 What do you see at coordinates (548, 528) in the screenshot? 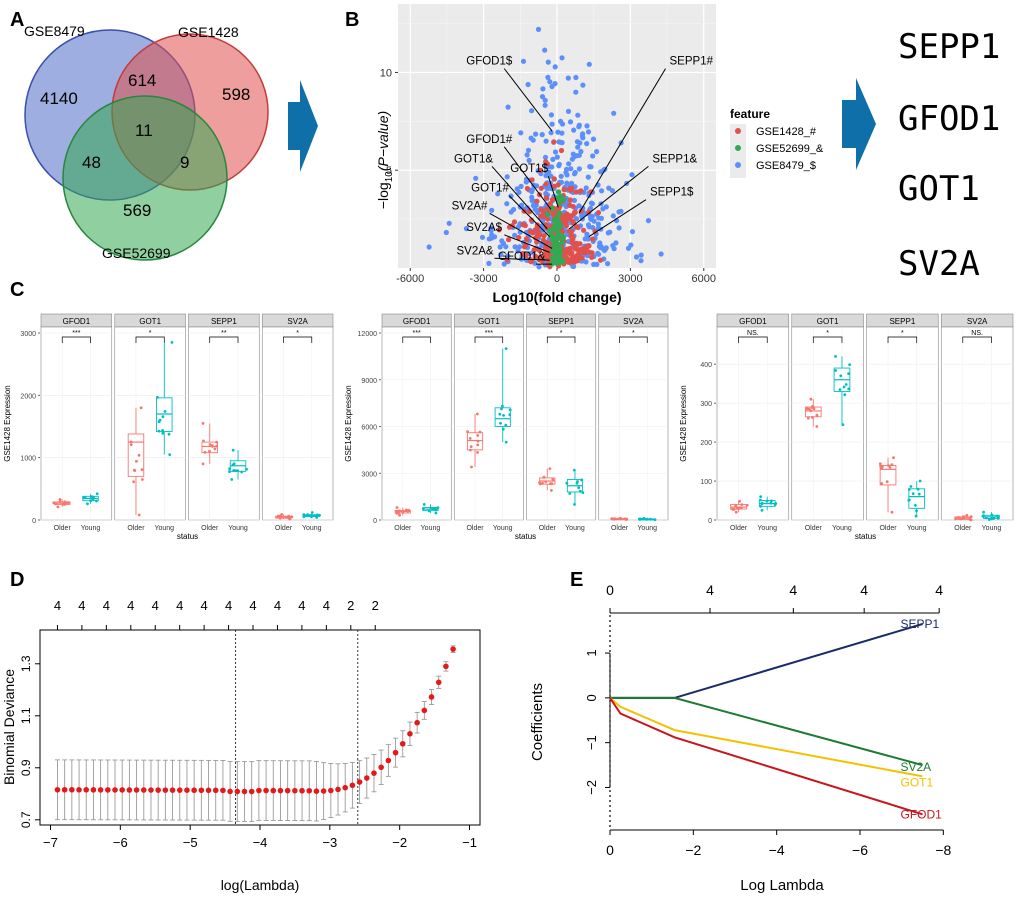
I see `boxplot-x-tick-label: Older` at bounding box center [548, 528].